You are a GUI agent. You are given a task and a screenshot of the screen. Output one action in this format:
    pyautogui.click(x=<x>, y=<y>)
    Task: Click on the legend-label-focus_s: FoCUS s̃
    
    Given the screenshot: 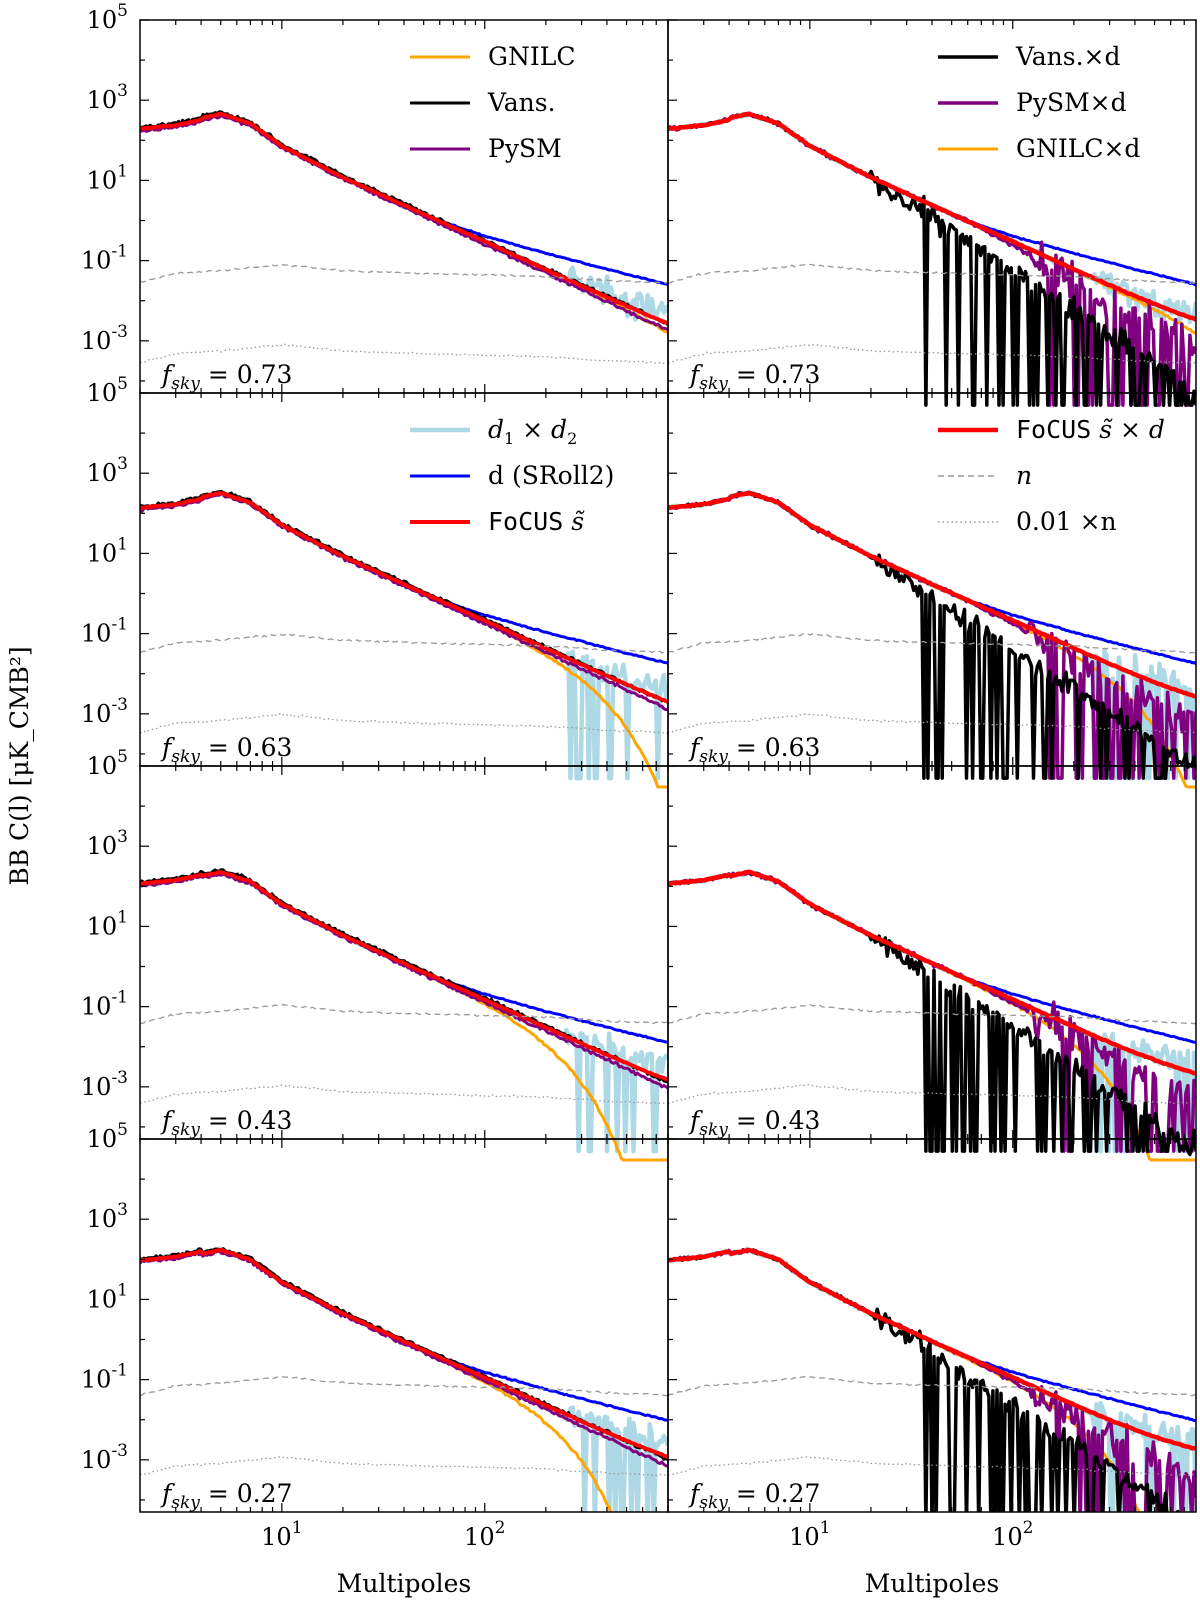 What is the action you would take?
    pyautogui.click(x=536, y=521)
    